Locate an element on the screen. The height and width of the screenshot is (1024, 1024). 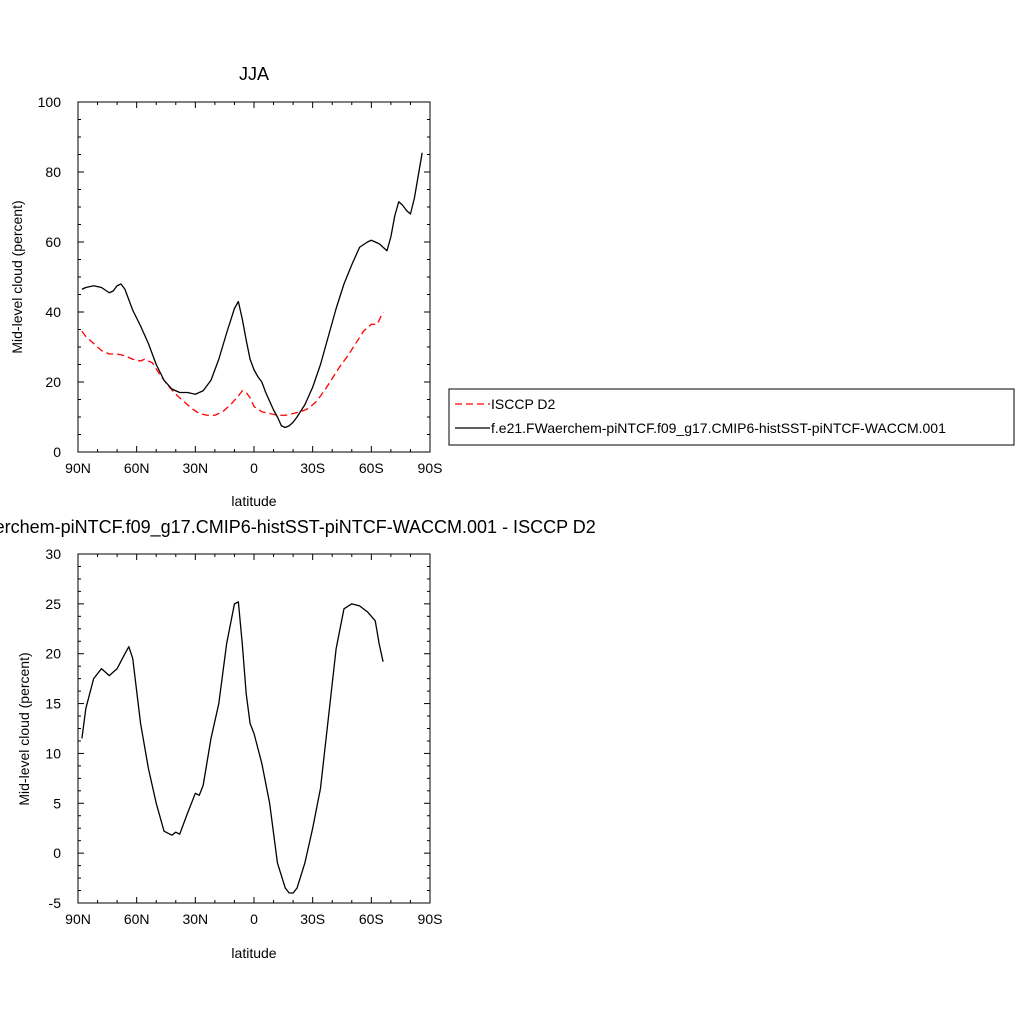
top-y-tick-label: 60 is located at coordinates (53, 242).